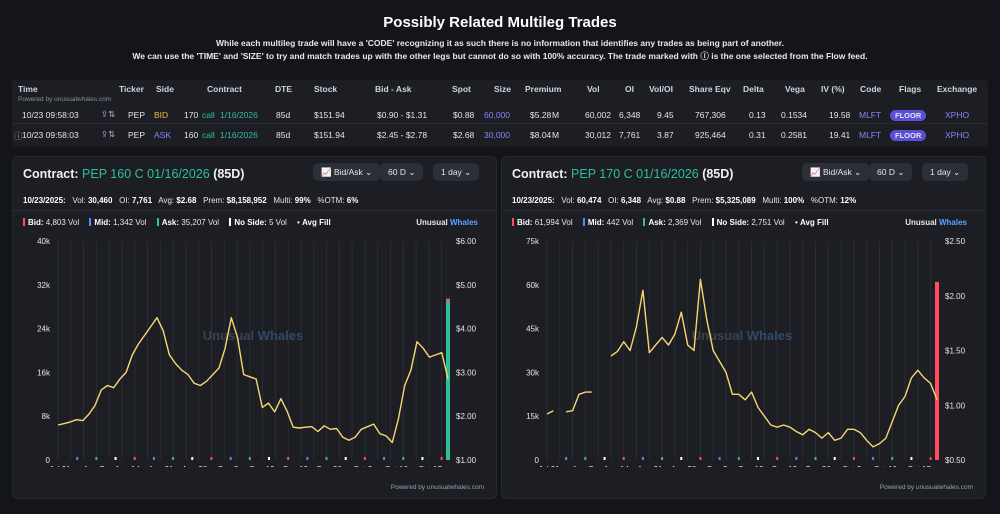 This screenshot has height=514, width=1000. Describe the element at coordinates (533, 285) in the screenshot. I see `y-tick-left: 60k` at that location.